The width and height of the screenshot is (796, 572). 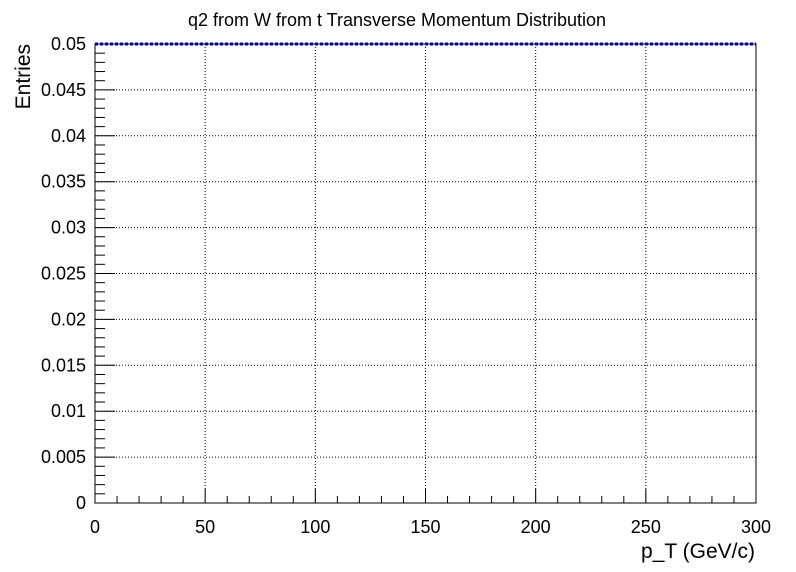 What do you see at coordinates (68, 44) in the screenshot?
I see `y-tick-label: 0.05` at bounding box center [68, 44].